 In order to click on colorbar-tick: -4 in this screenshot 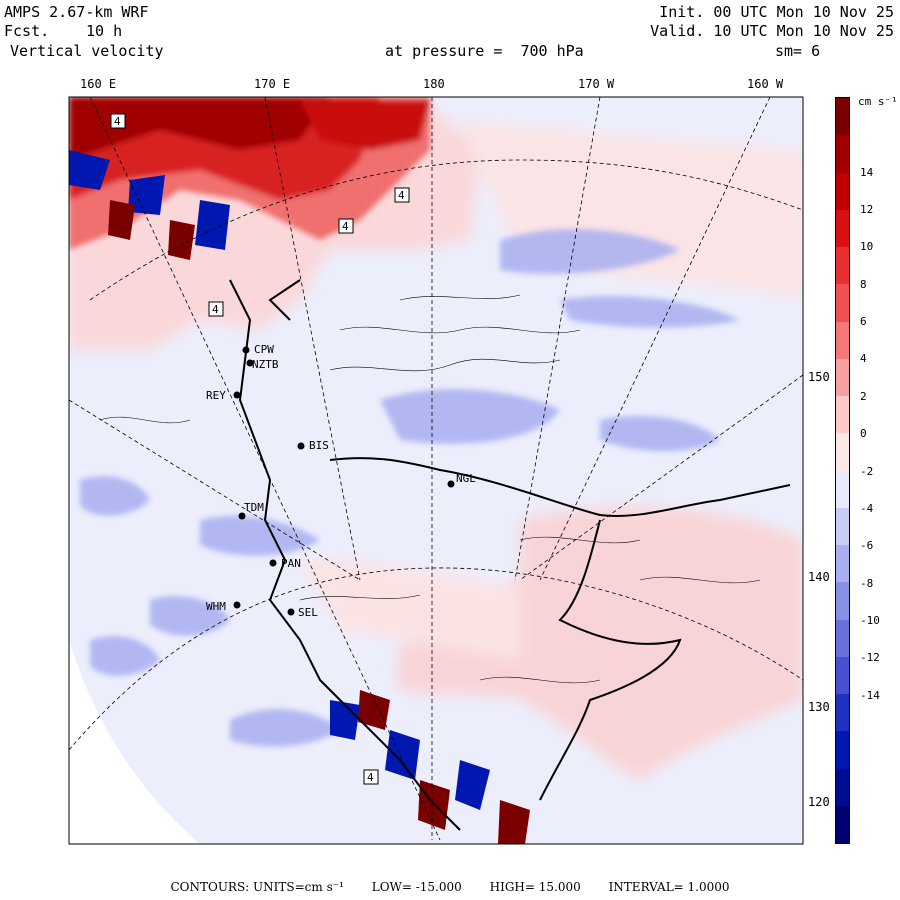, I will do `click(867, 508)`.